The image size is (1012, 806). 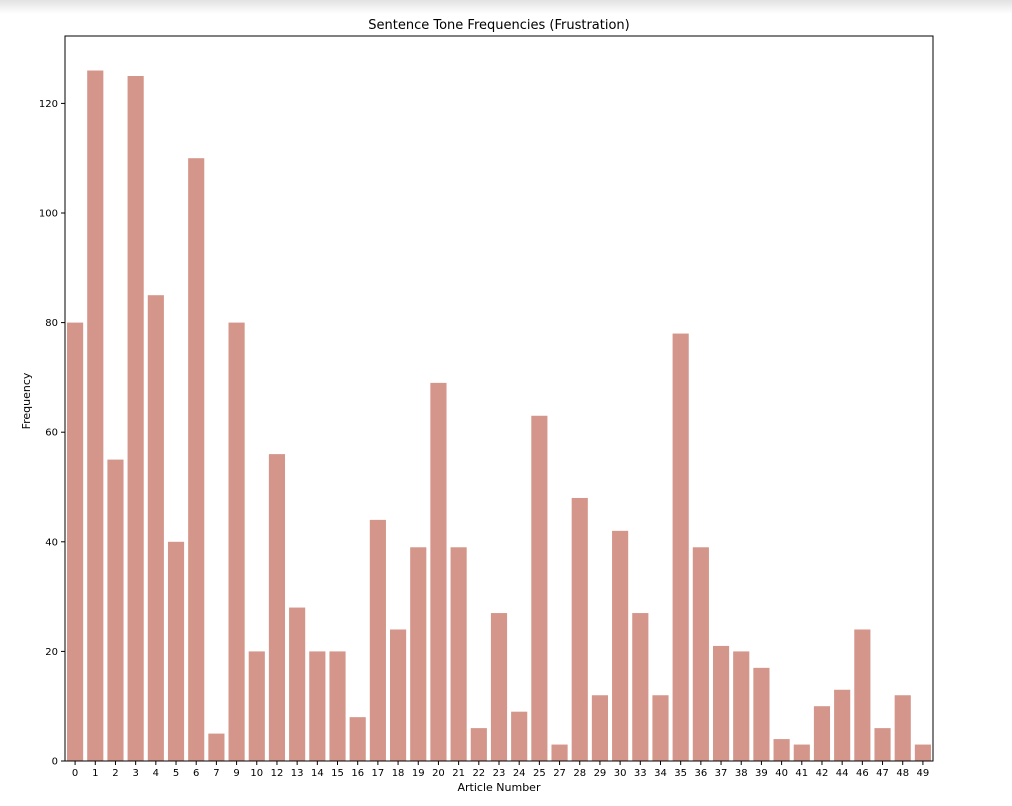 What do you see at coordinates (48, 104) in the screenshot?
I see `y-tick-label: 120` at bounding box center [48, 104].